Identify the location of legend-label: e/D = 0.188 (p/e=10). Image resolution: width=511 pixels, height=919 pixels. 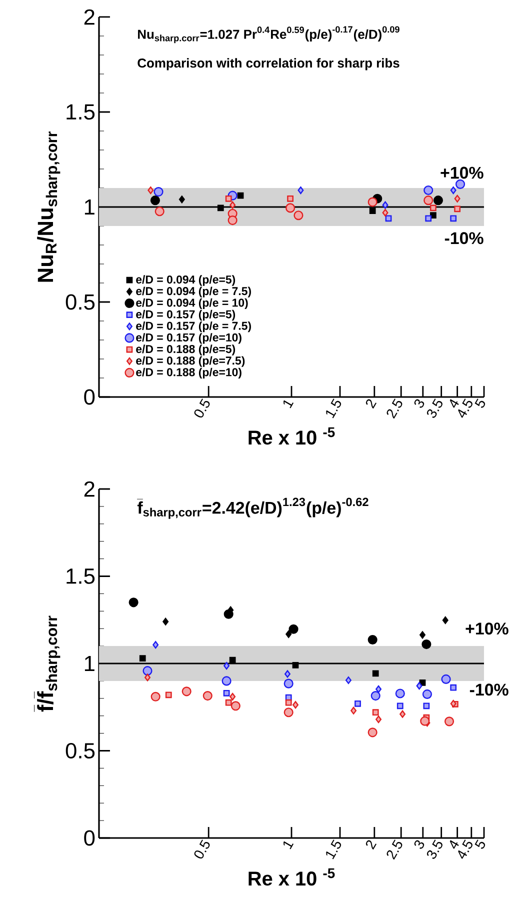
(189, 373).